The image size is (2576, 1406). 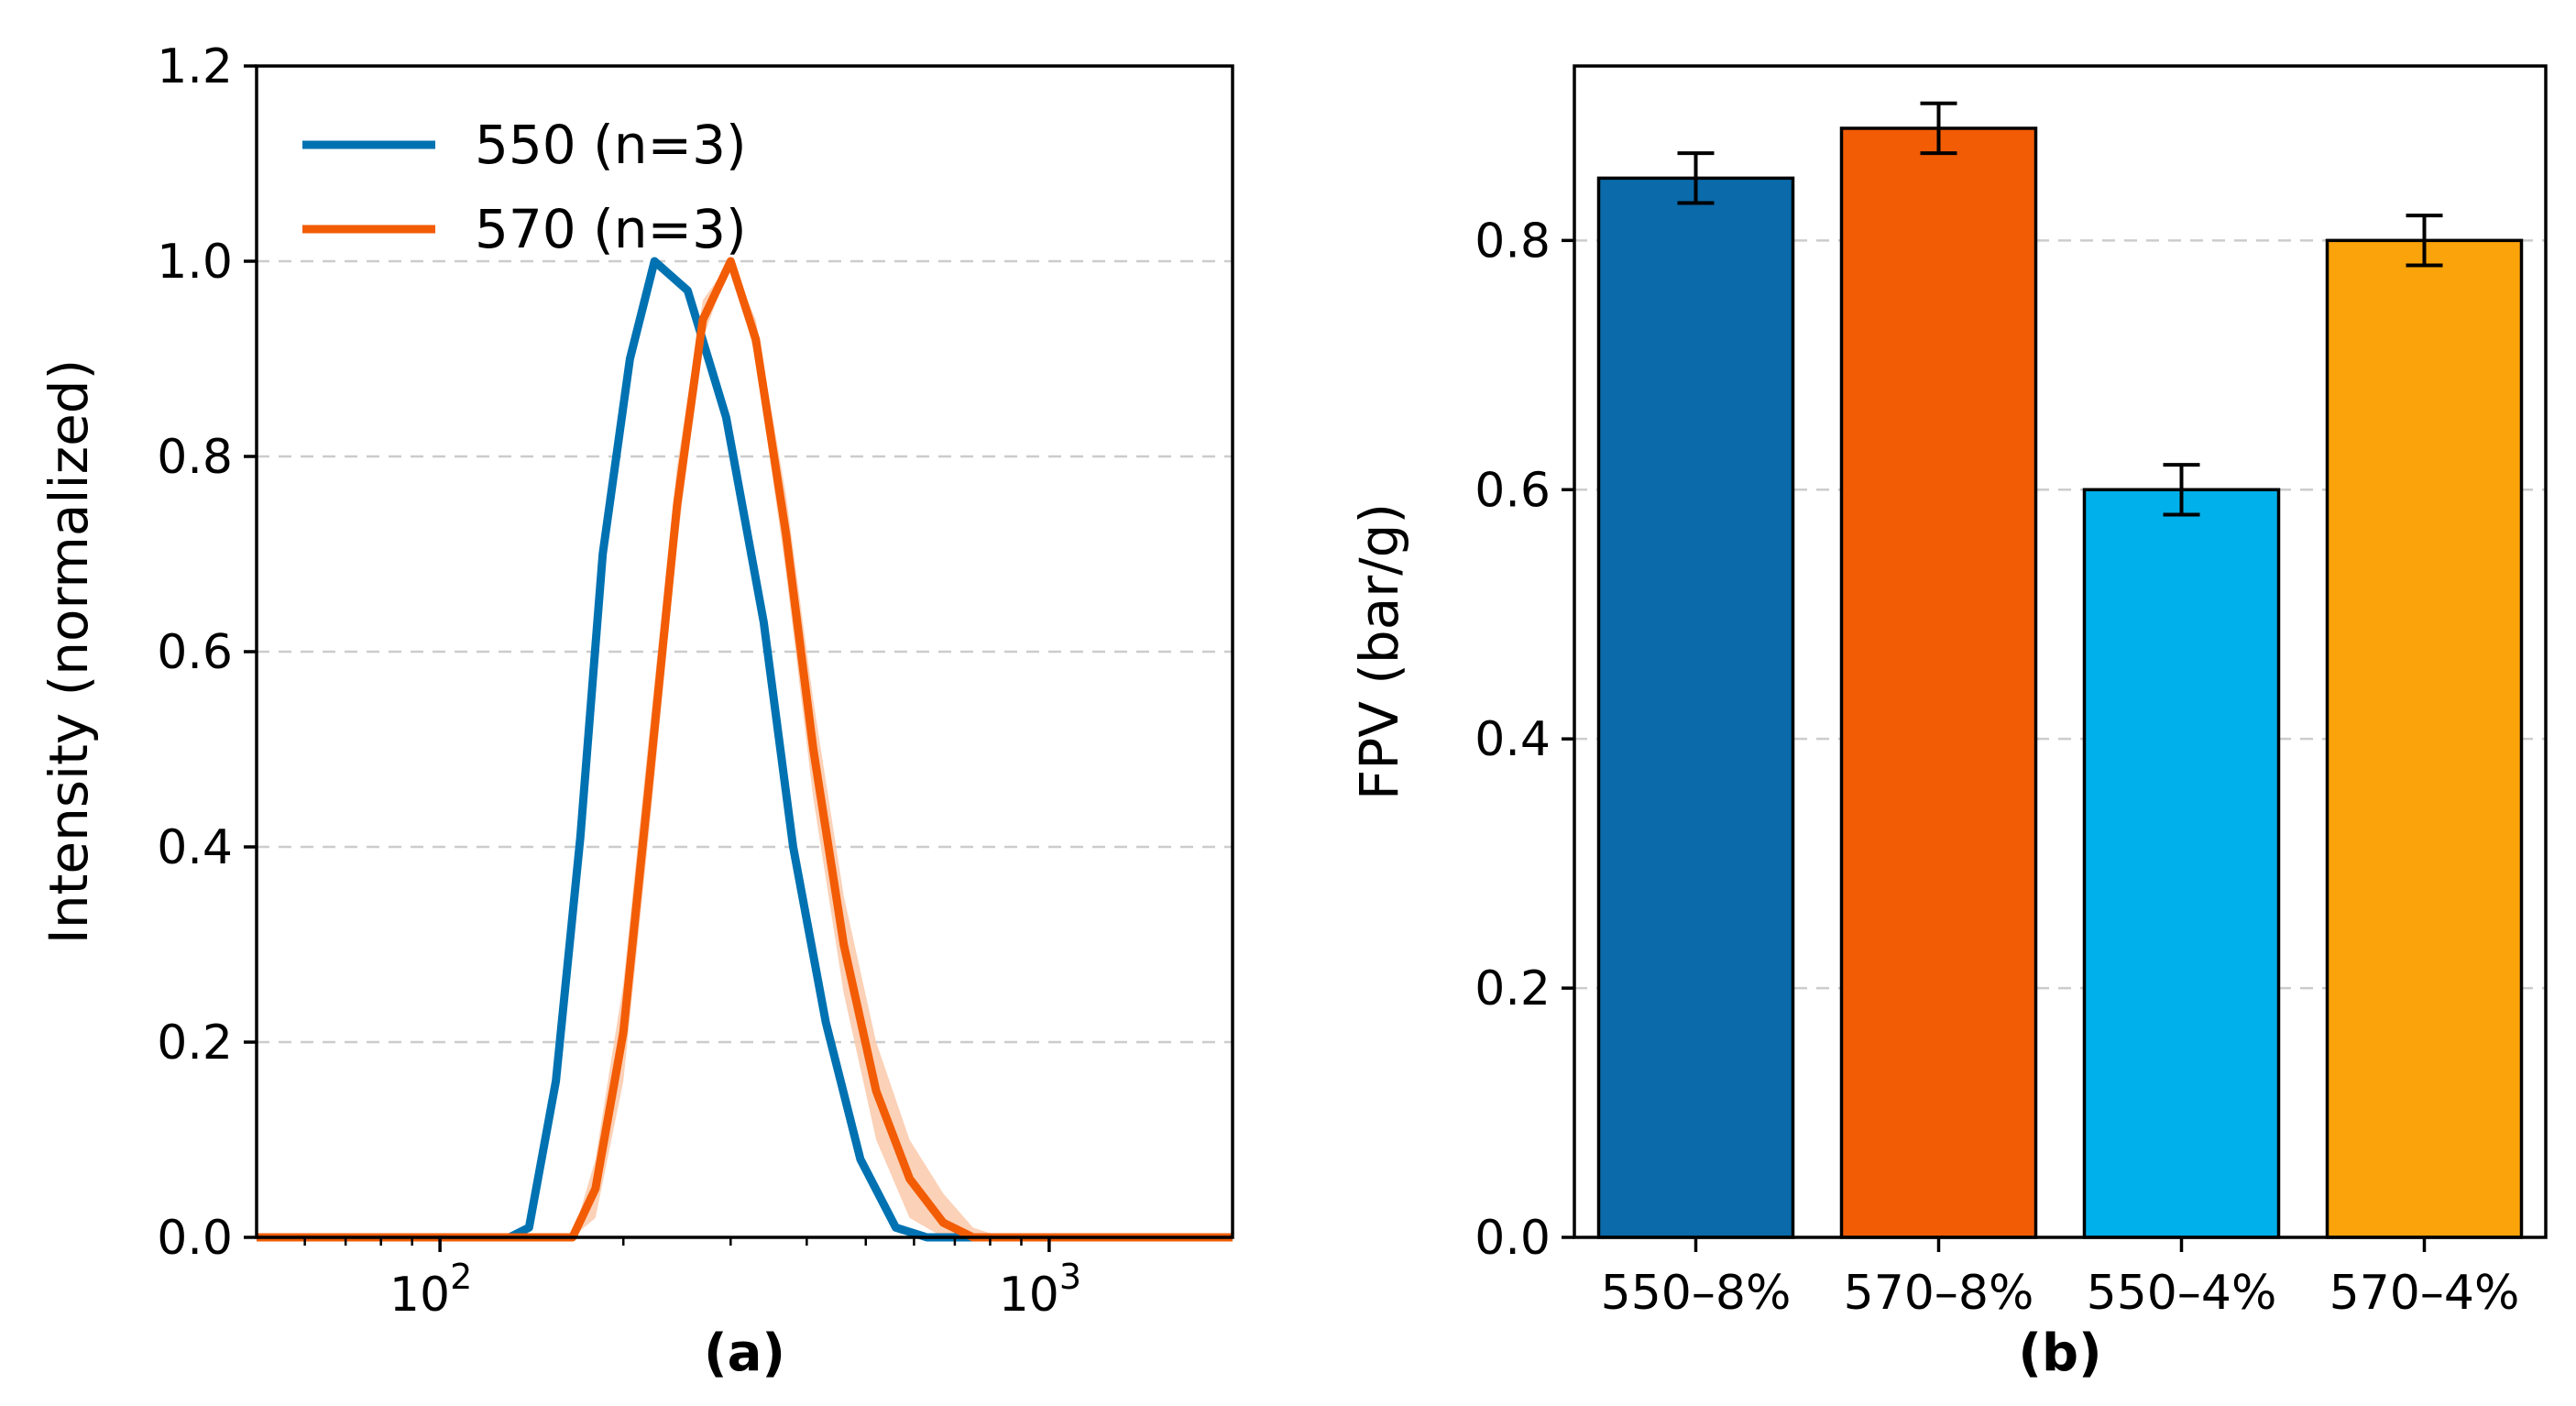 I want to click on x-category-label: 570–8%, so click(x=1939, y=1293).